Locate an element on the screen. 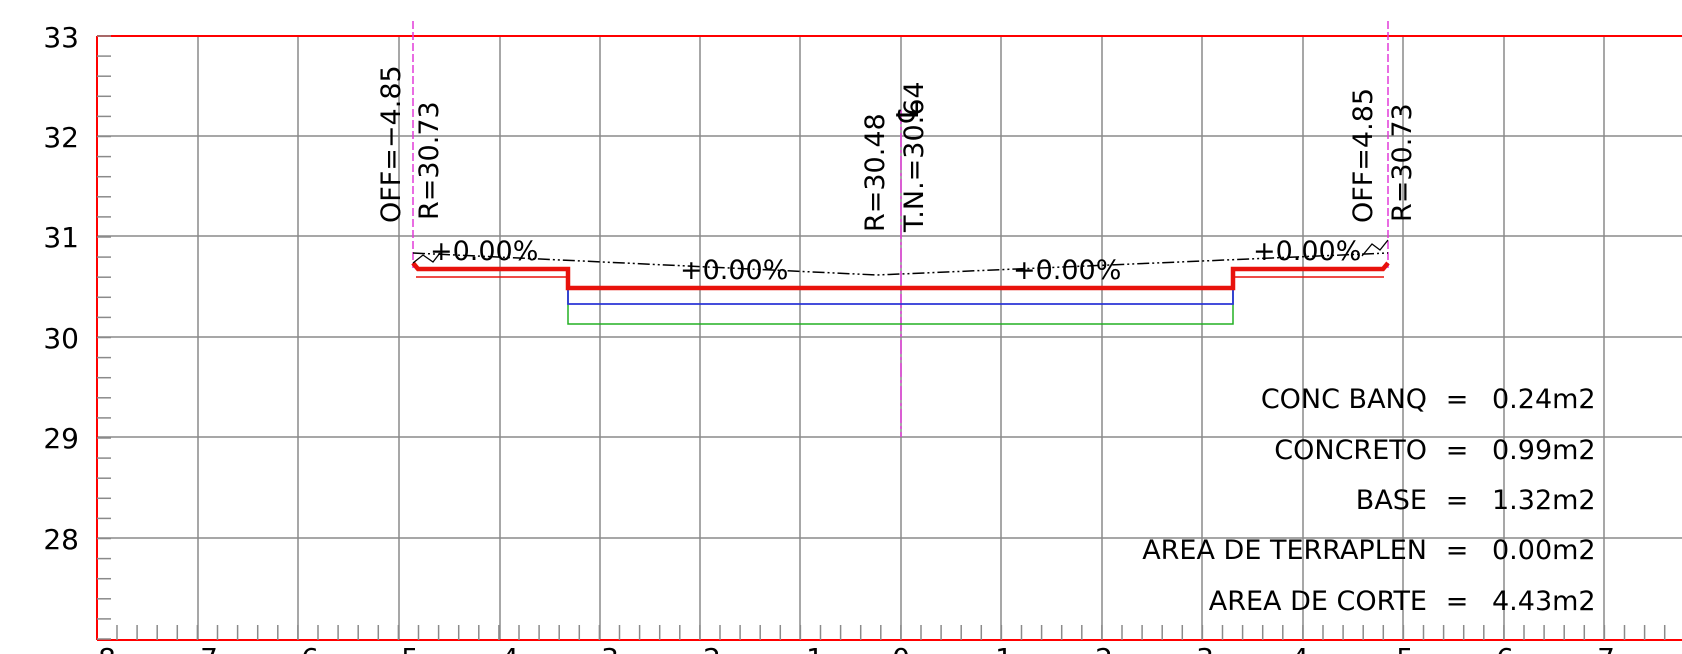 The height and width of the screenshot is (654, 1682). offset-label: 0 is located at coordinates (901, 648).